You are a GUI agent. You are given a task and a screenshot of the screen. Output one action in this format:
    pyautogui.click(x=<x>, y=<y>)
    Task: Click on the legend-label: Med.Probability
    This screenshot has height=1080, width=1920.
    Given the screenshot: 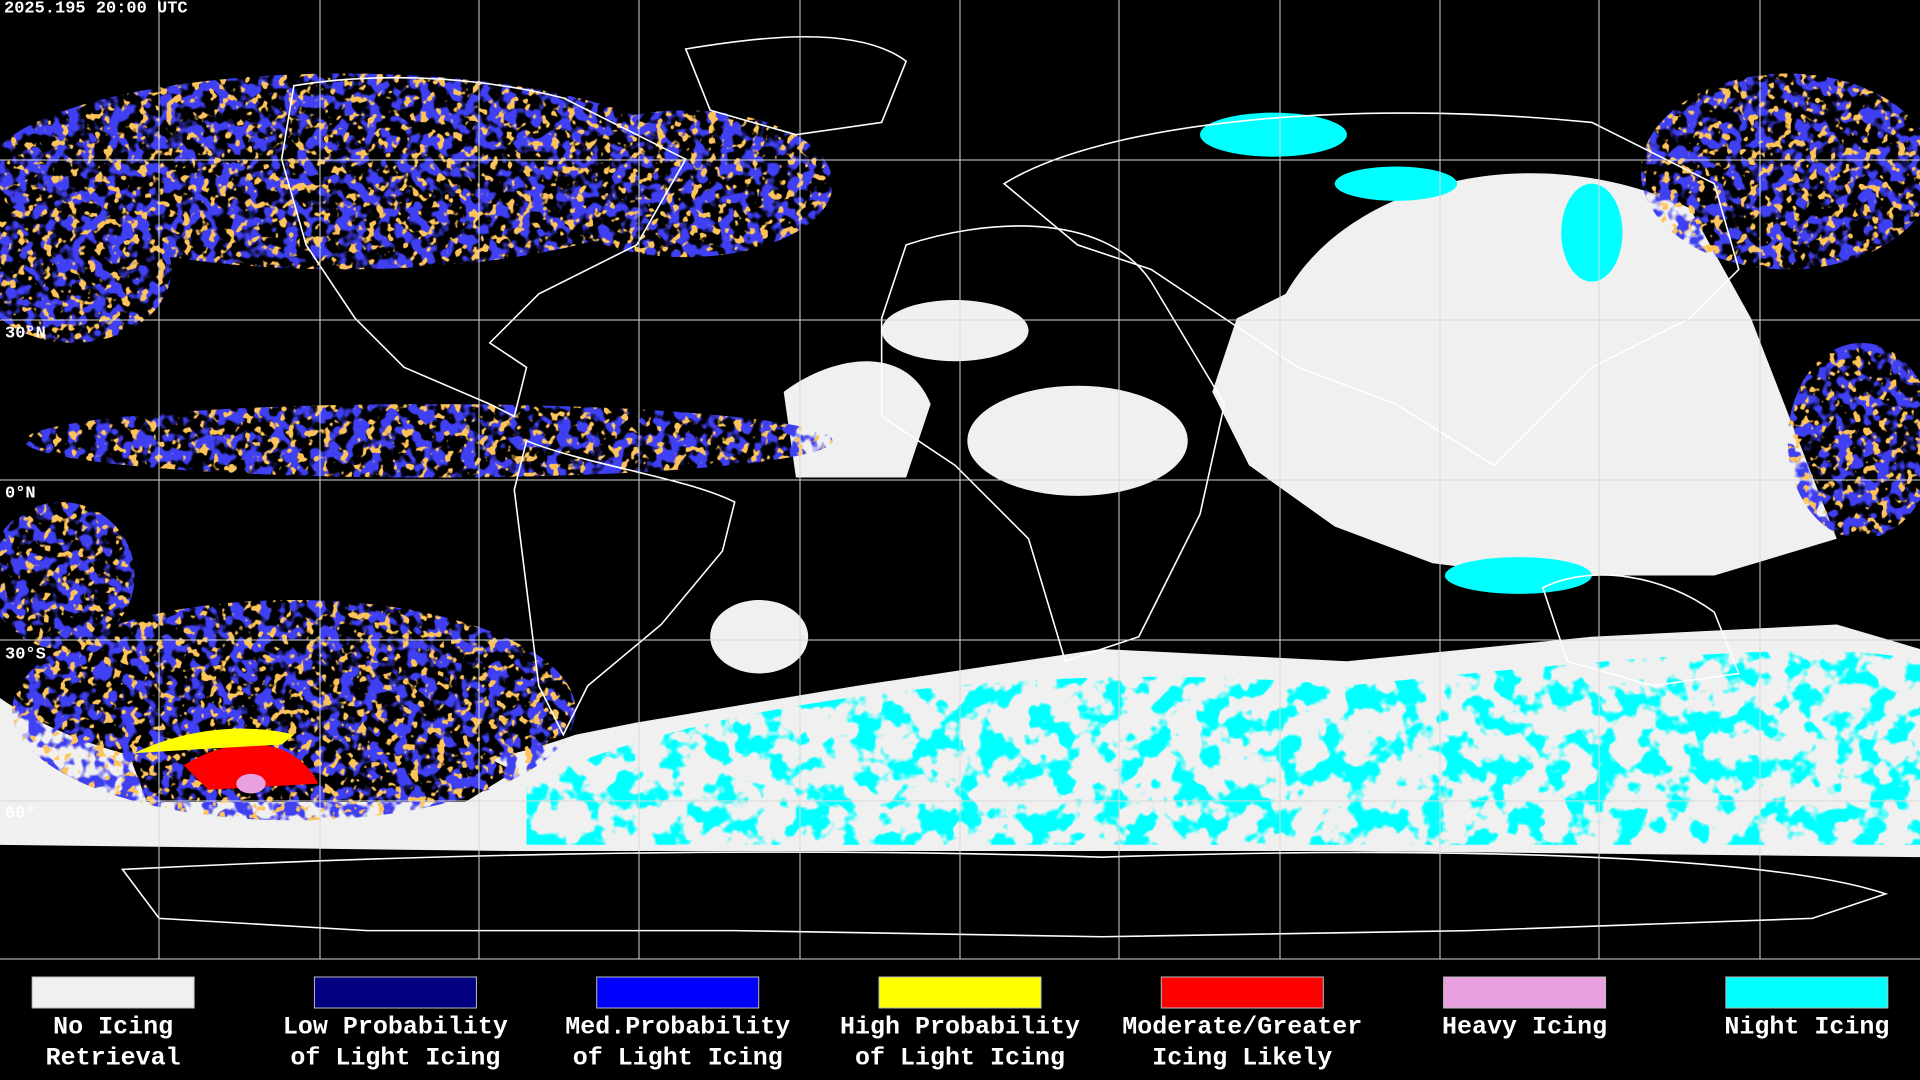 What is the action you would take?
    pyautogui.click(x=677, y=1027)
    